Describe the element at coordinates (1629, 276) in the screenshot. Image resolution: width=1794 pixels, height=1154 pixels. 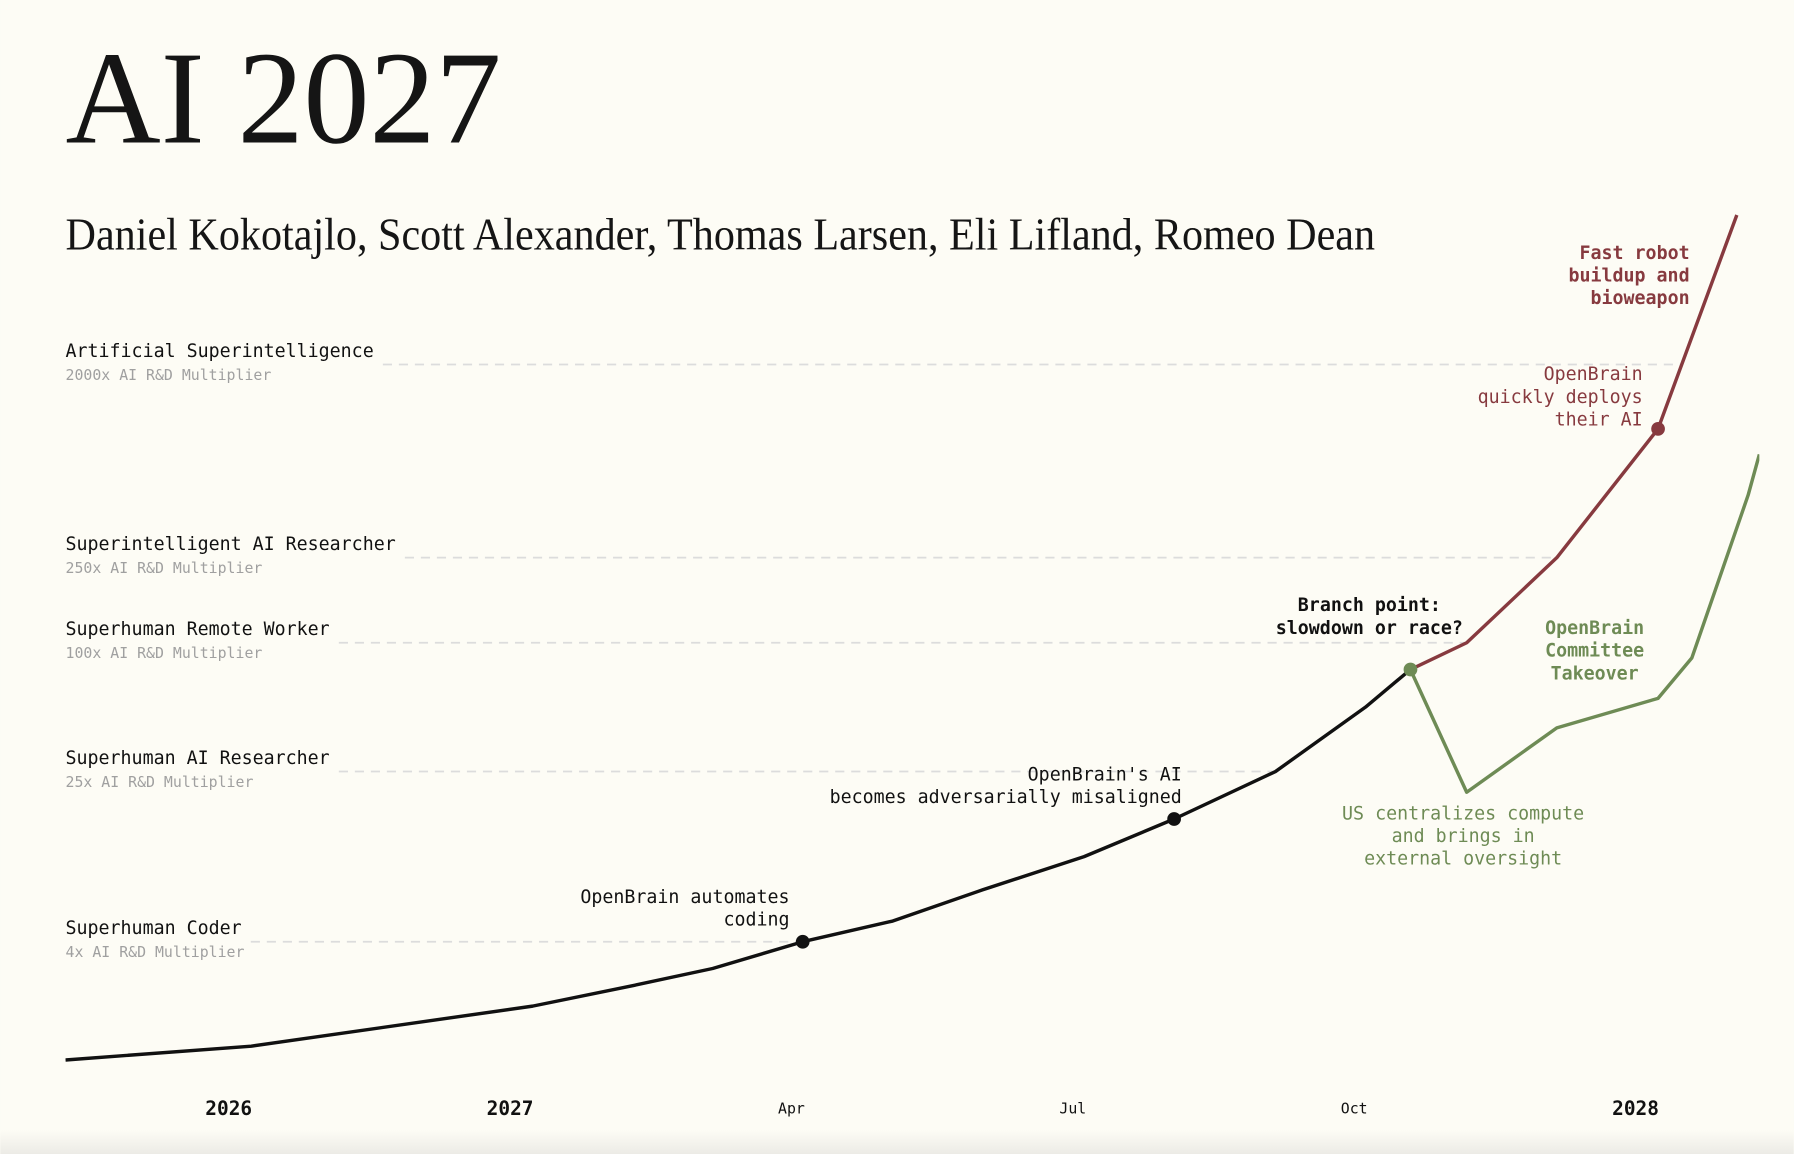
I see `annotation: buildup and` at that location.